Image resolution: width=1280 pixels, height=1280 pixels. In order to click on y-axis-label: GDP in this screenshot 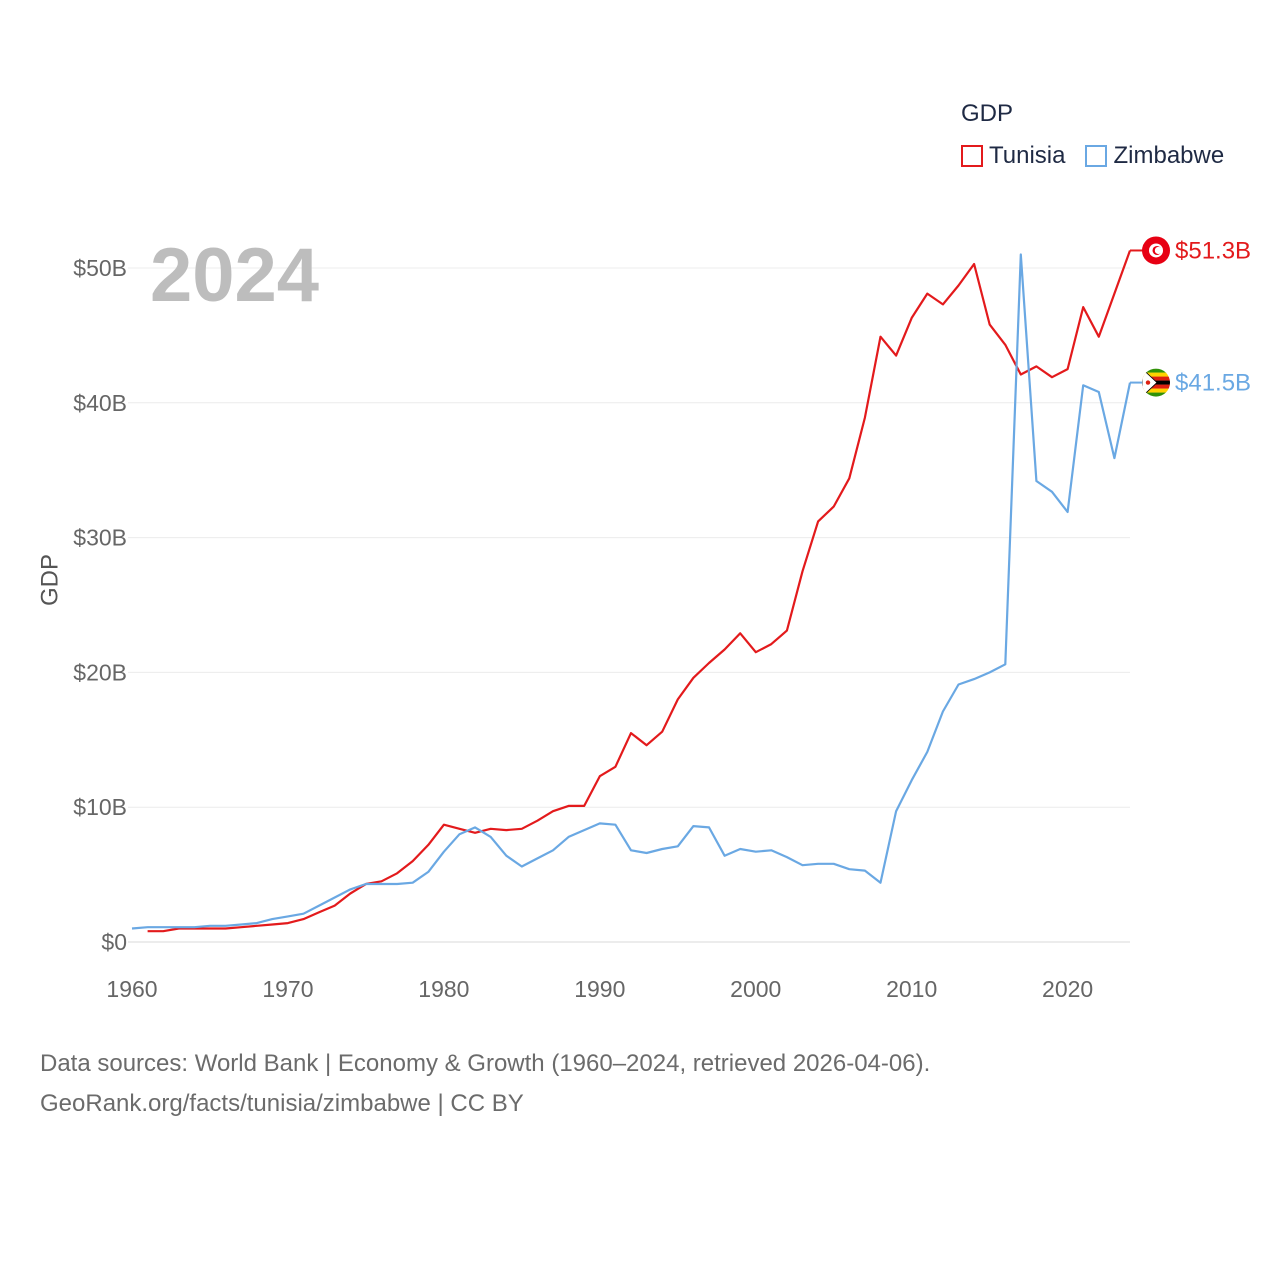, I will do `click(49, 580)`.